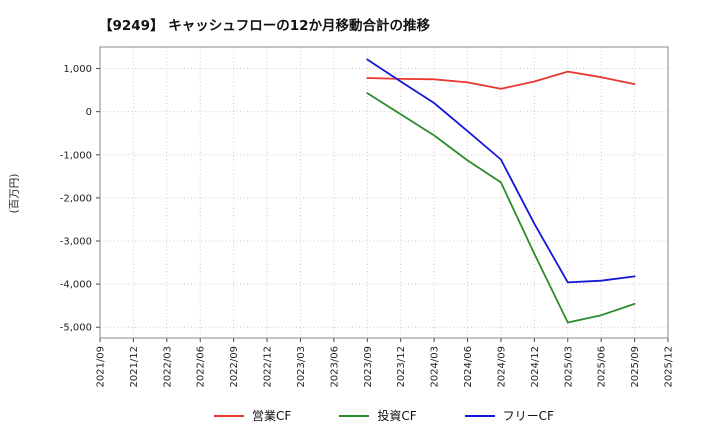 This screenshot has width=720, height=440. I want to click on x-tick-label: 2023/12, so click(401, 367).